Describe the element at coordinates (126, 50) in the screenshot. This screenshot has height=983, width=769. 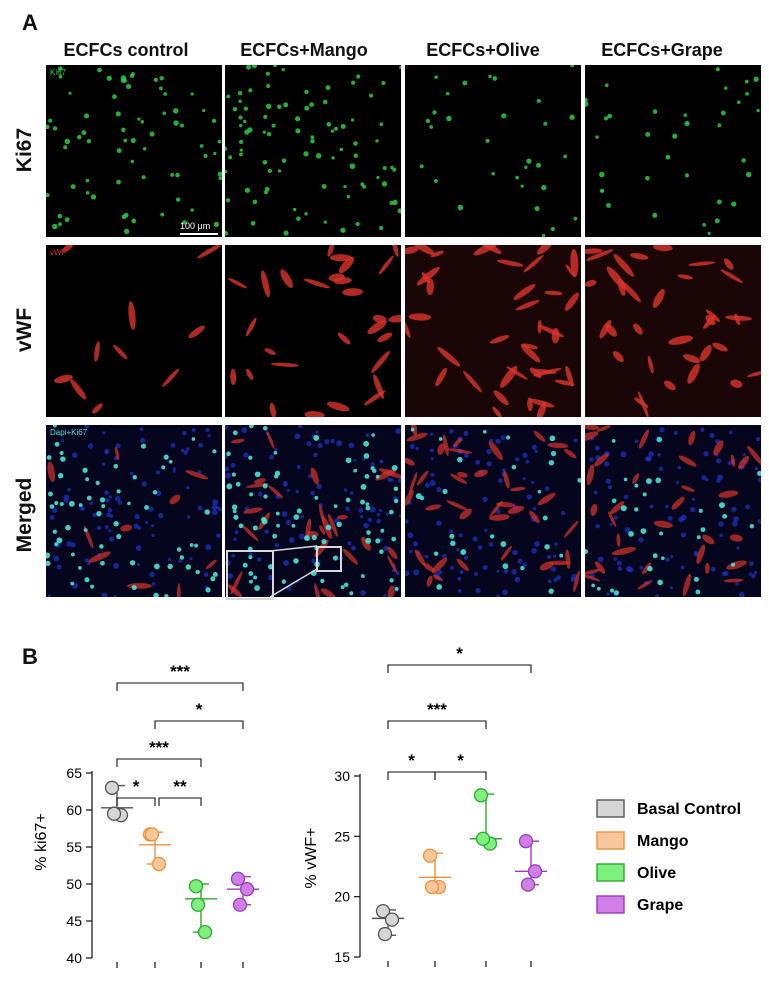
I see `column-header-control: ECFCs control` at that location.